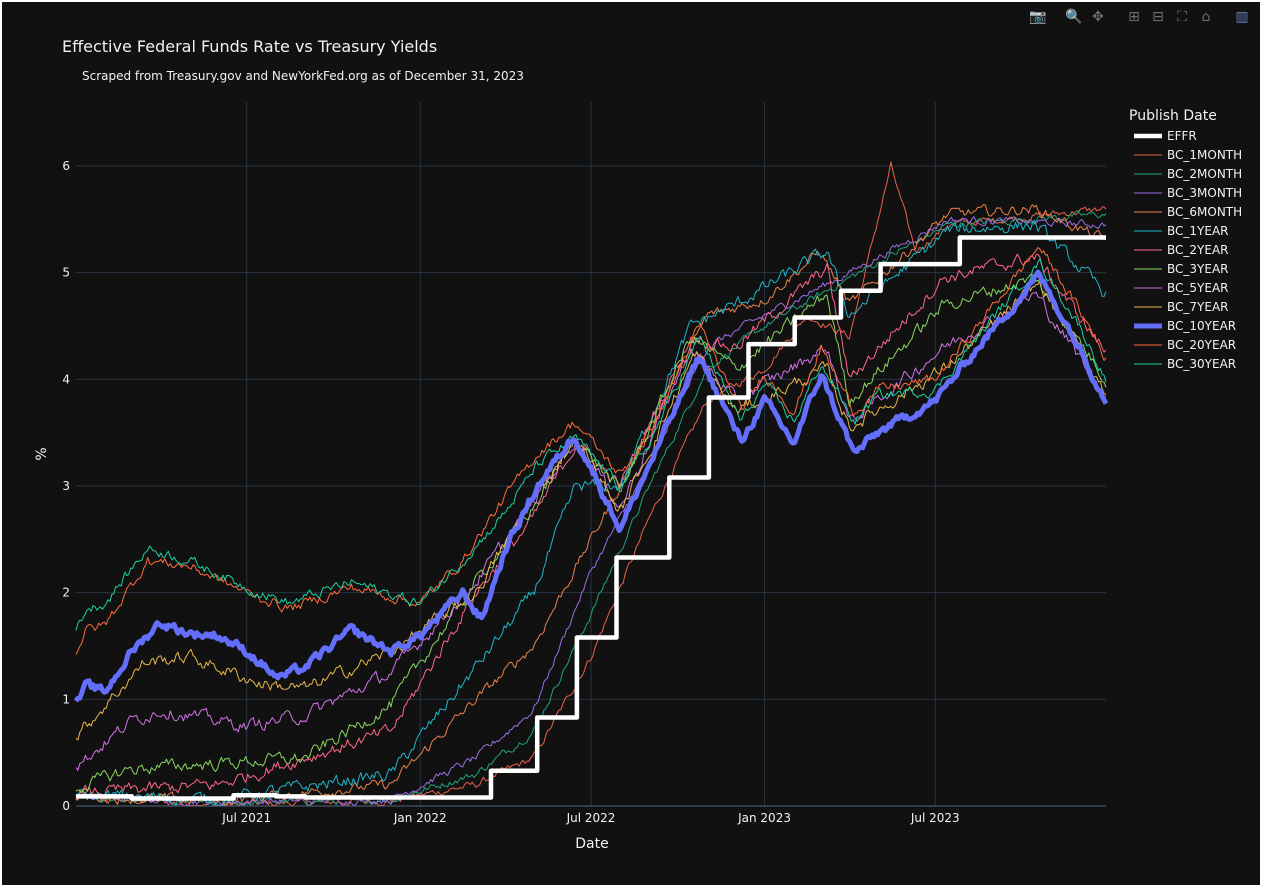  Describe the element at coordinates (66, 273) in the screenshot. I see `y-tick-label: 5` at that location.